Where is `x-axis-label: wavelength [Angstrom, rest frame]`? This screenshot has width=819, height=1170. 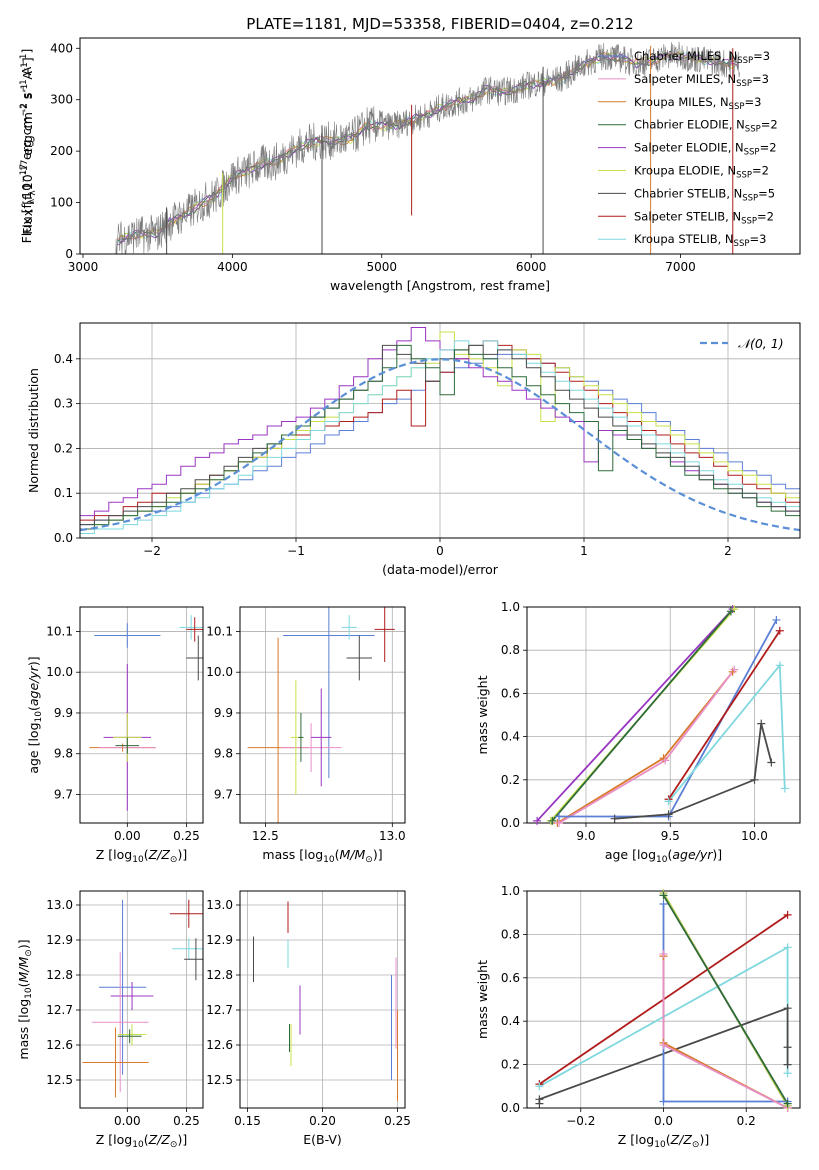 x-axis-label: wavelength [Angstrom, rest frame] is located at coordinates (440, 285).